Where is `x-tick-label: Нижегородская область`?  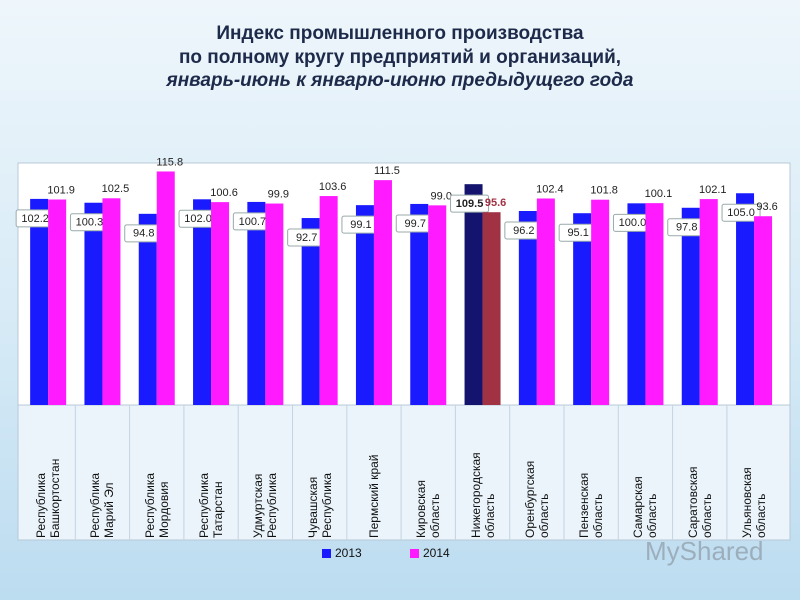 x-tick-label: Нижегородская область is located at coordinates (482, 495).